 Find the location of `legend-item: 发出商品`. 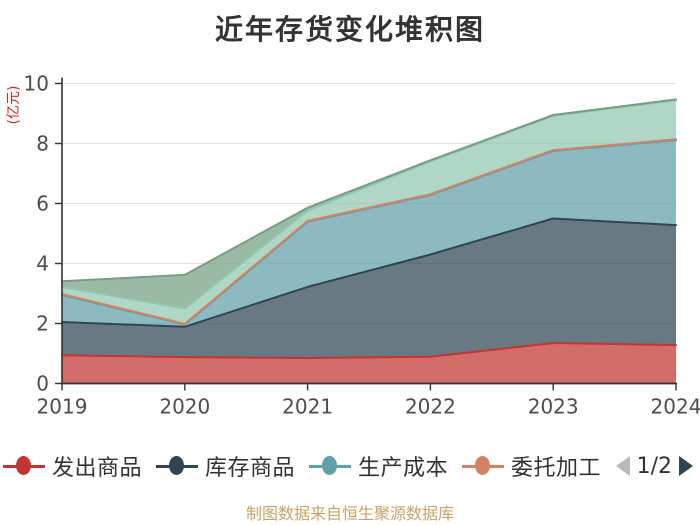

legend-item: 发出商品 is located at coordinates (72, 466).